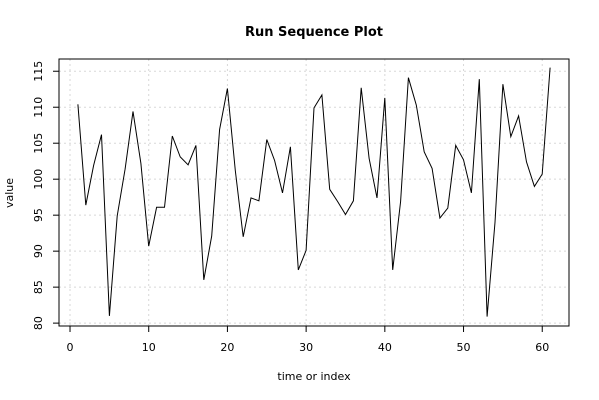 The width and height of the screenshot is (599, 400). Describe the element at coordinates (38, 107) in the screenshot. I see `y-tick-label-6: 110` at that location.